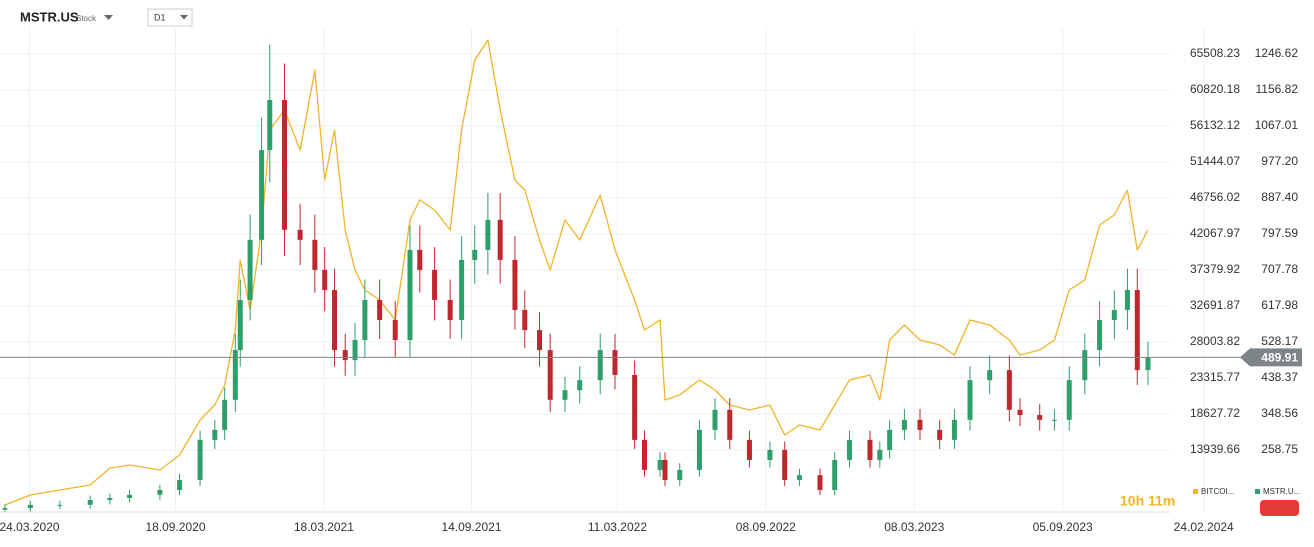  I want to click on x-tick-label: 14.09.2021, so click(471, 527).